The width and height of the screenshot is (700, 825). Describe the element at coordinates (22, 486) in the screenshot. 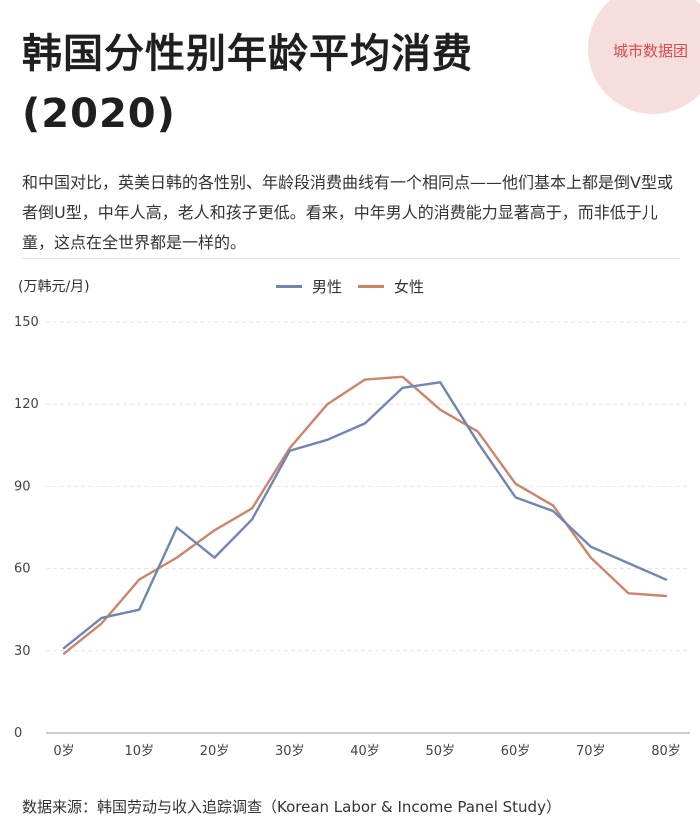

I see `y-tick-label: 90` at that location.